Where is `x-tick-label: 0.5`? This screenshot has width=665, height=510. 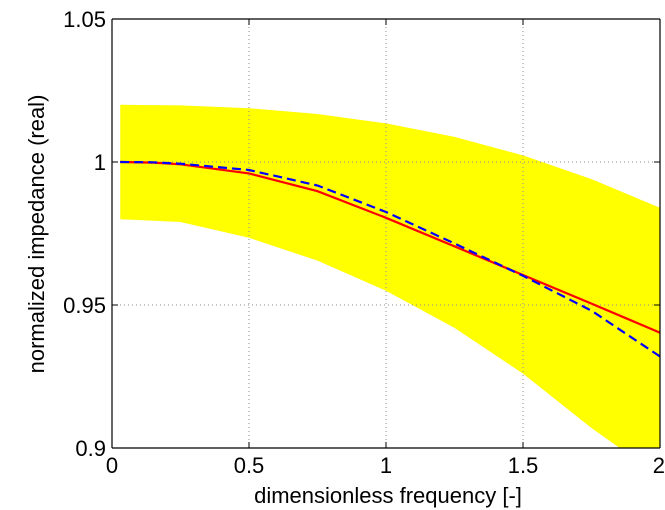 x-tick-label: 0.5 is located at coordinates (249, 465).